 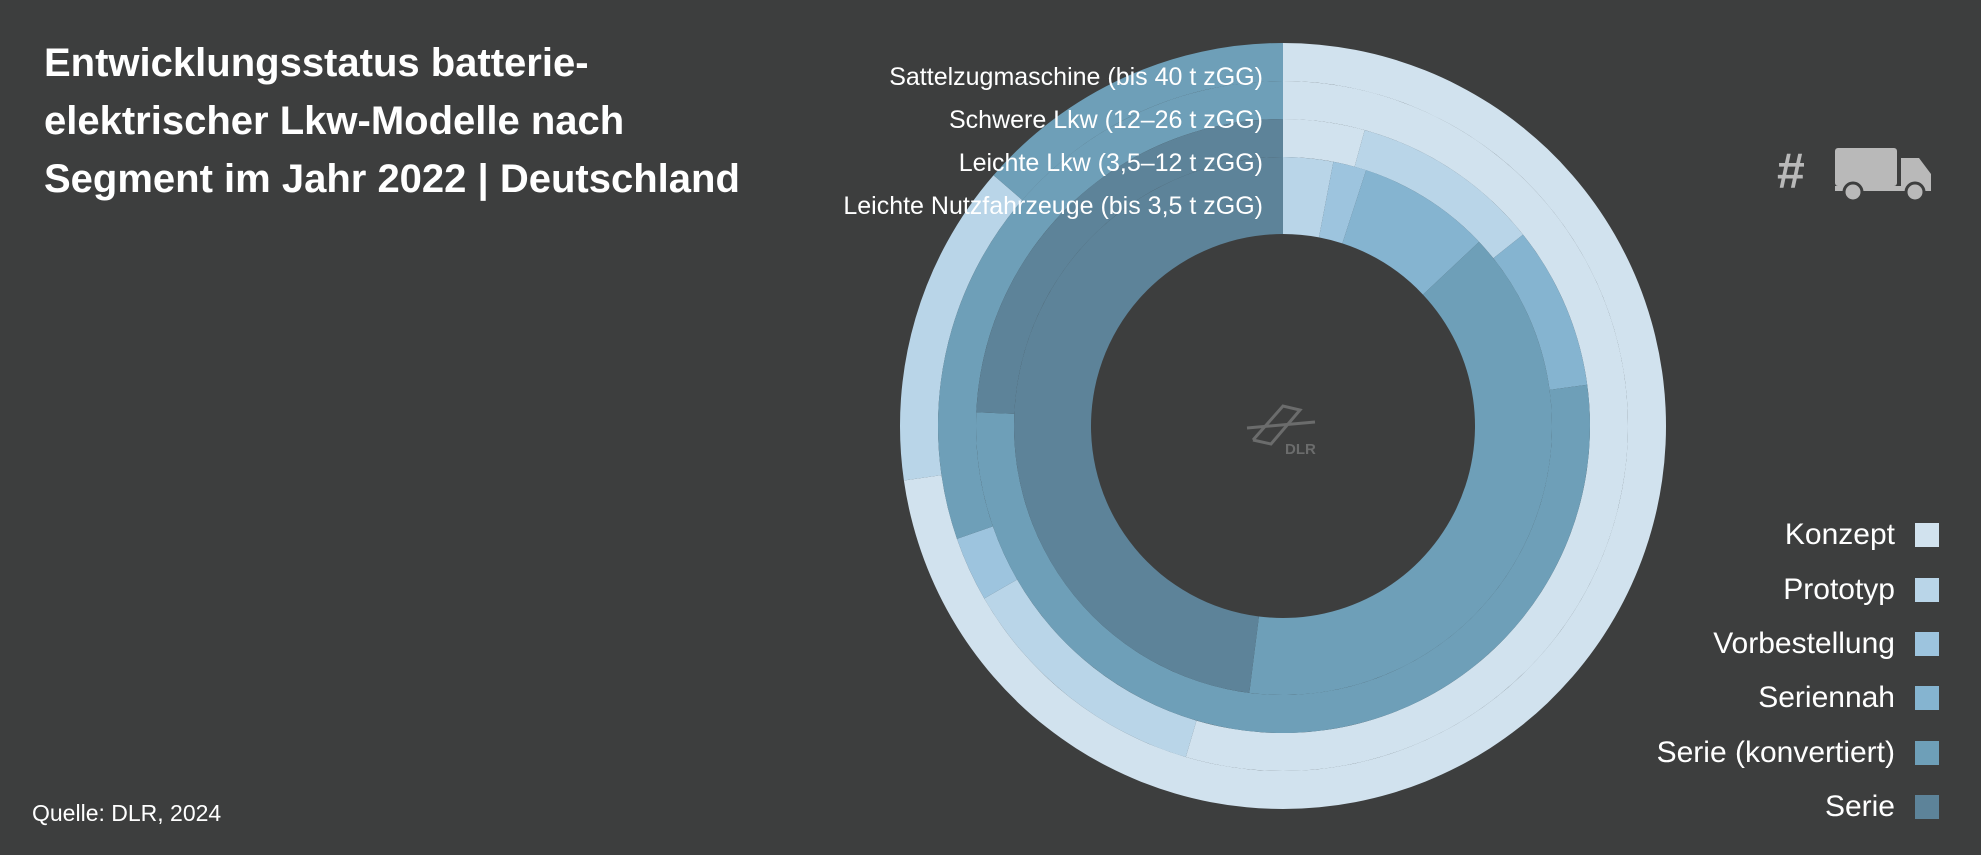 I want to click on truck-icon, so click(x=1883, y=175).